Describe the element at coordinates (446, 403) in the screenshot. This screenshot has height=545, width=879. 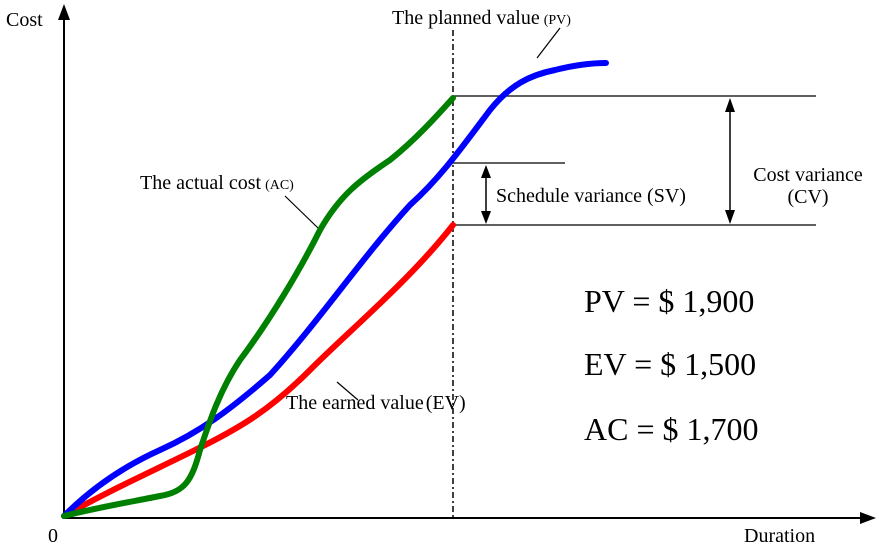
I see `ev-label-abbr: (EV)` at that location.